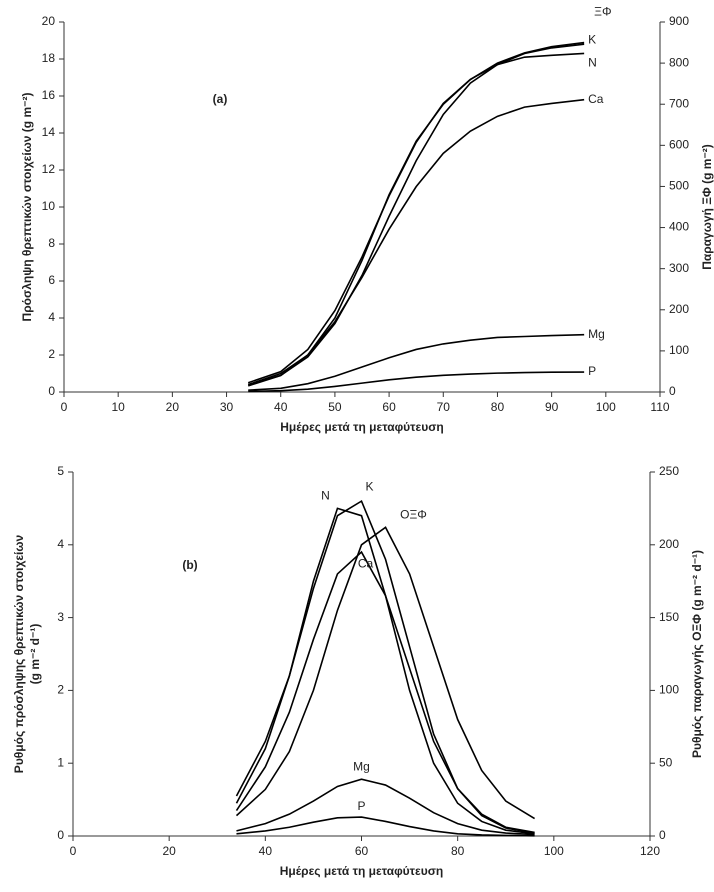 This screenshot has width=714, height=892. Describe the element at coordinates (49, 21) in the screenshot. I see `y-tick-label: 20` at that location.